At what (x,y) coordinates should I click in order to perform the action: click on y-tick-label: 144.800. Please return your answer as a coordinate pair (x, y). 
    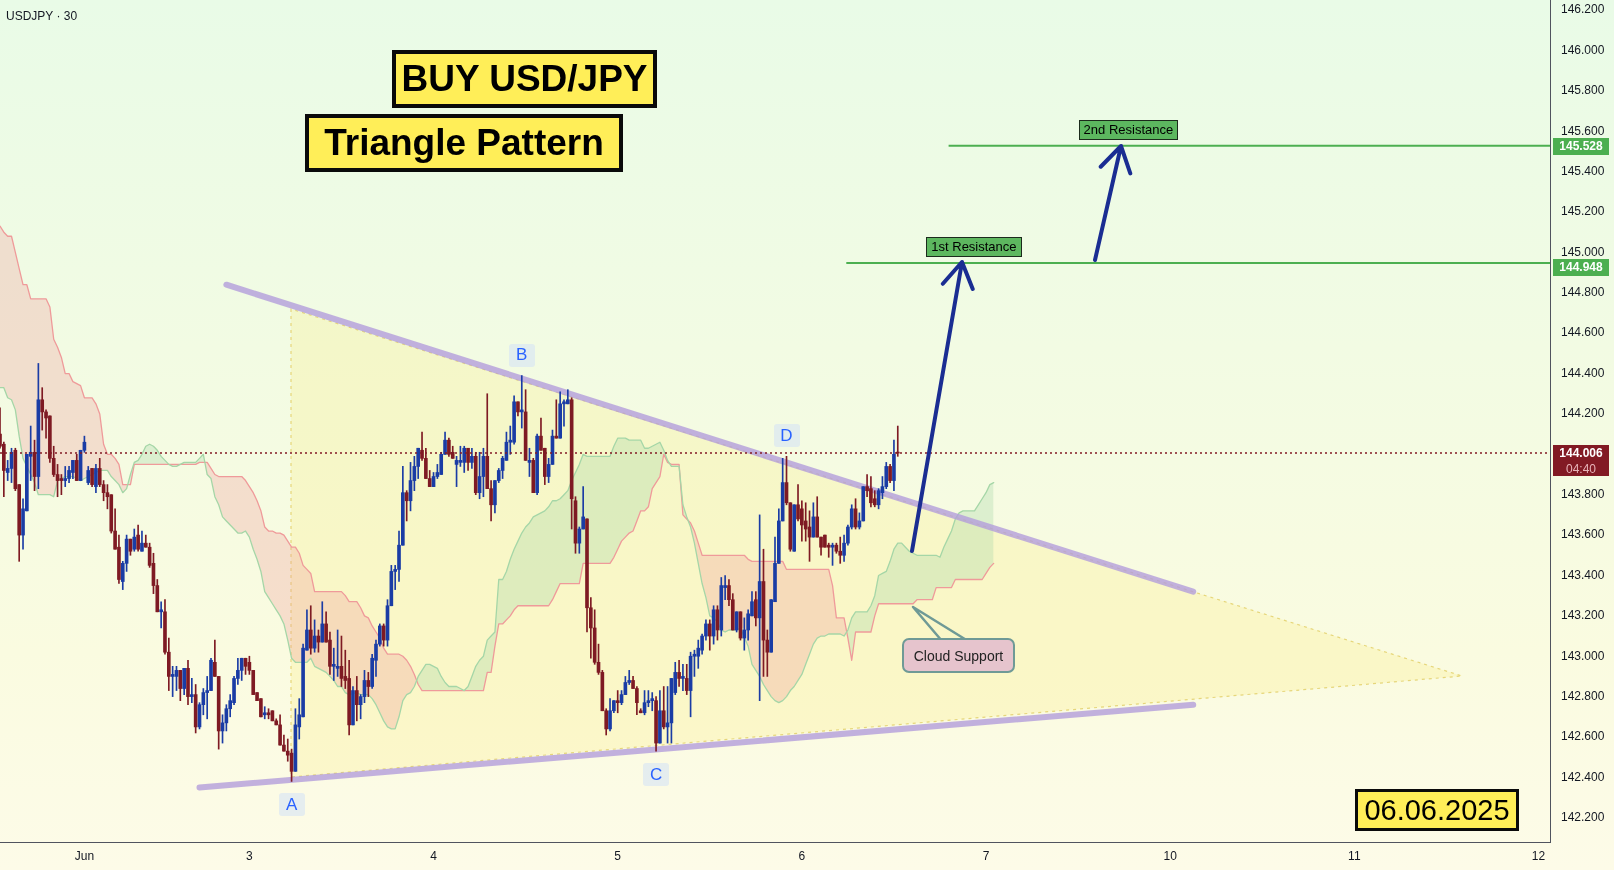
    Looking at the image, I should click on (1583, 292).